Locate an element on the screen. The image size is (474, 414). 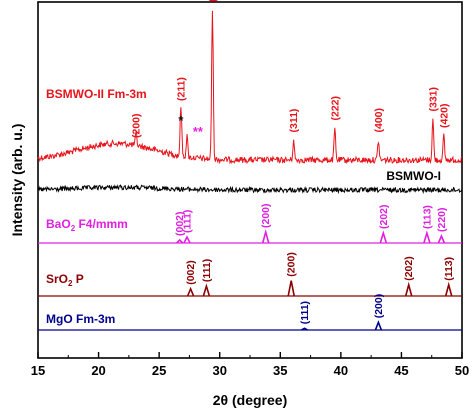
series-2-peak-label-1: (111) is located at coordinates (188, 221).